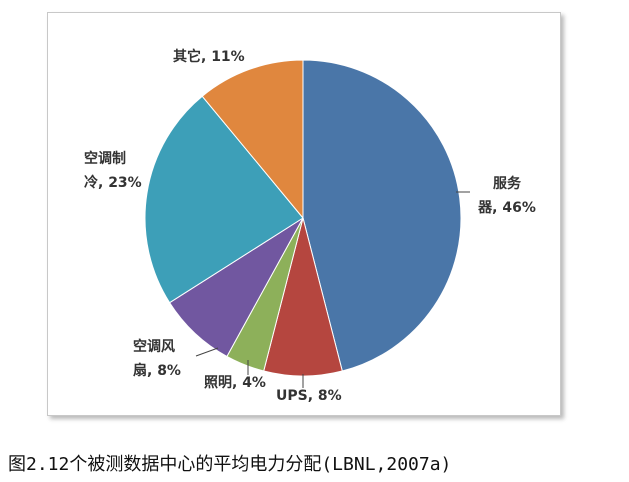 The image size is (629, 482). I want to click on slice-label-line: UPS, 8%, so click(309, 396).